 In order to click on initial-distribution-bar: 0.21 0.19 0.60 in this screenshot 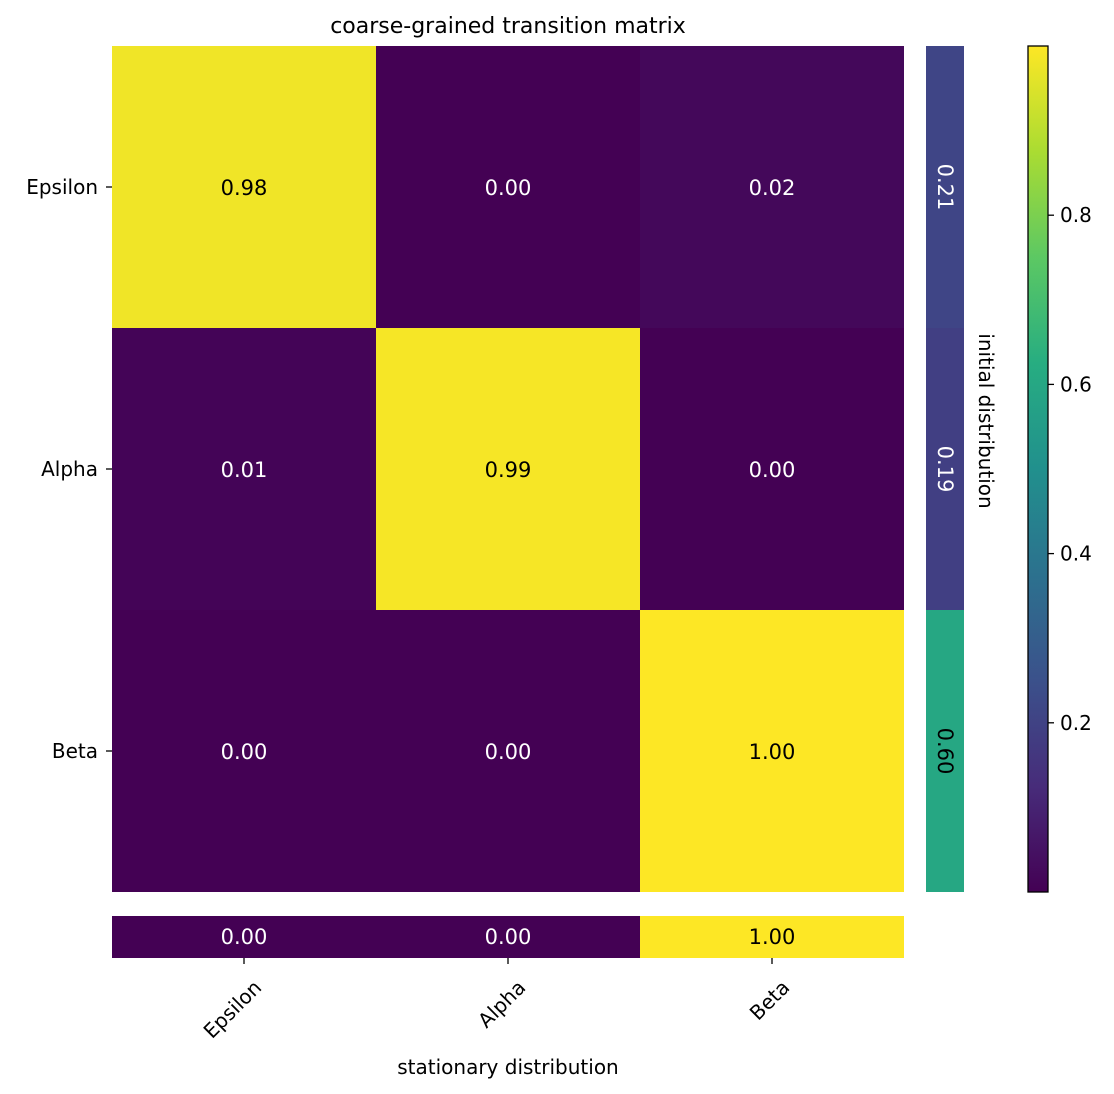, I will do `click(945, 469)`.